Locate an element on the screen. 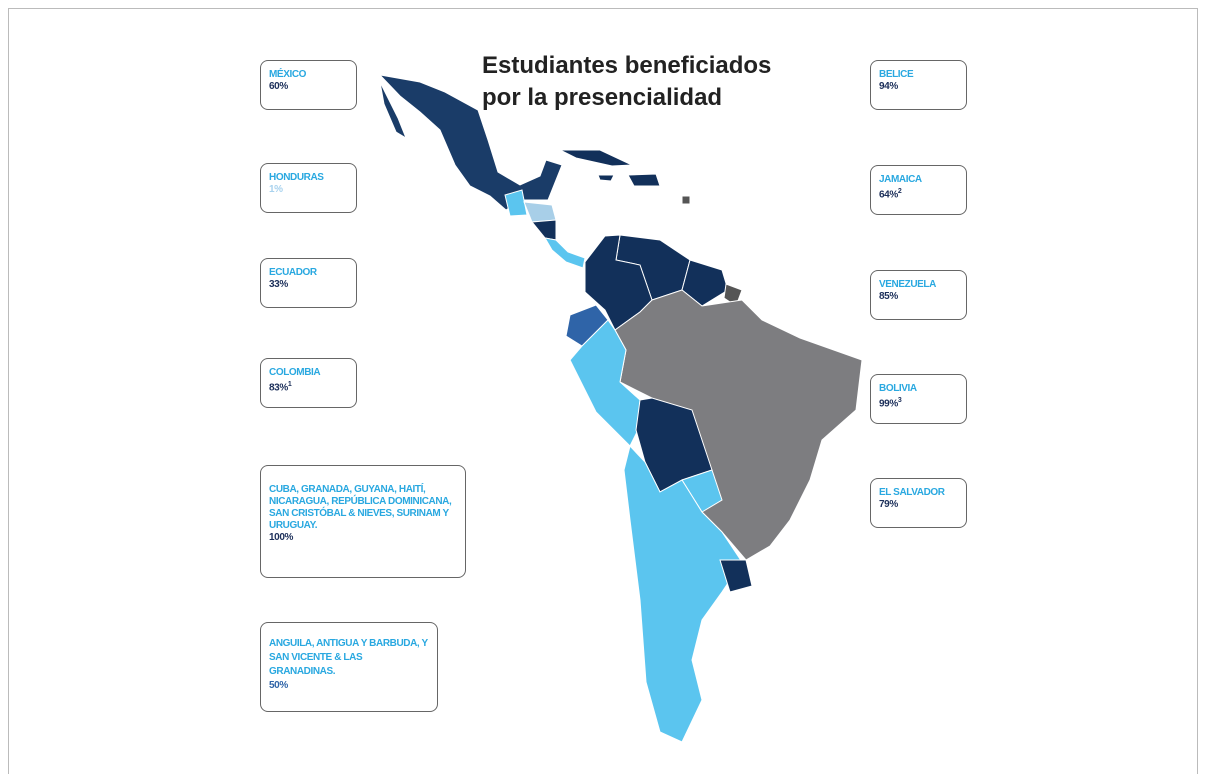 This screenshot has width=1208, height=774. costa-panama is located at coordinates (565, 253).